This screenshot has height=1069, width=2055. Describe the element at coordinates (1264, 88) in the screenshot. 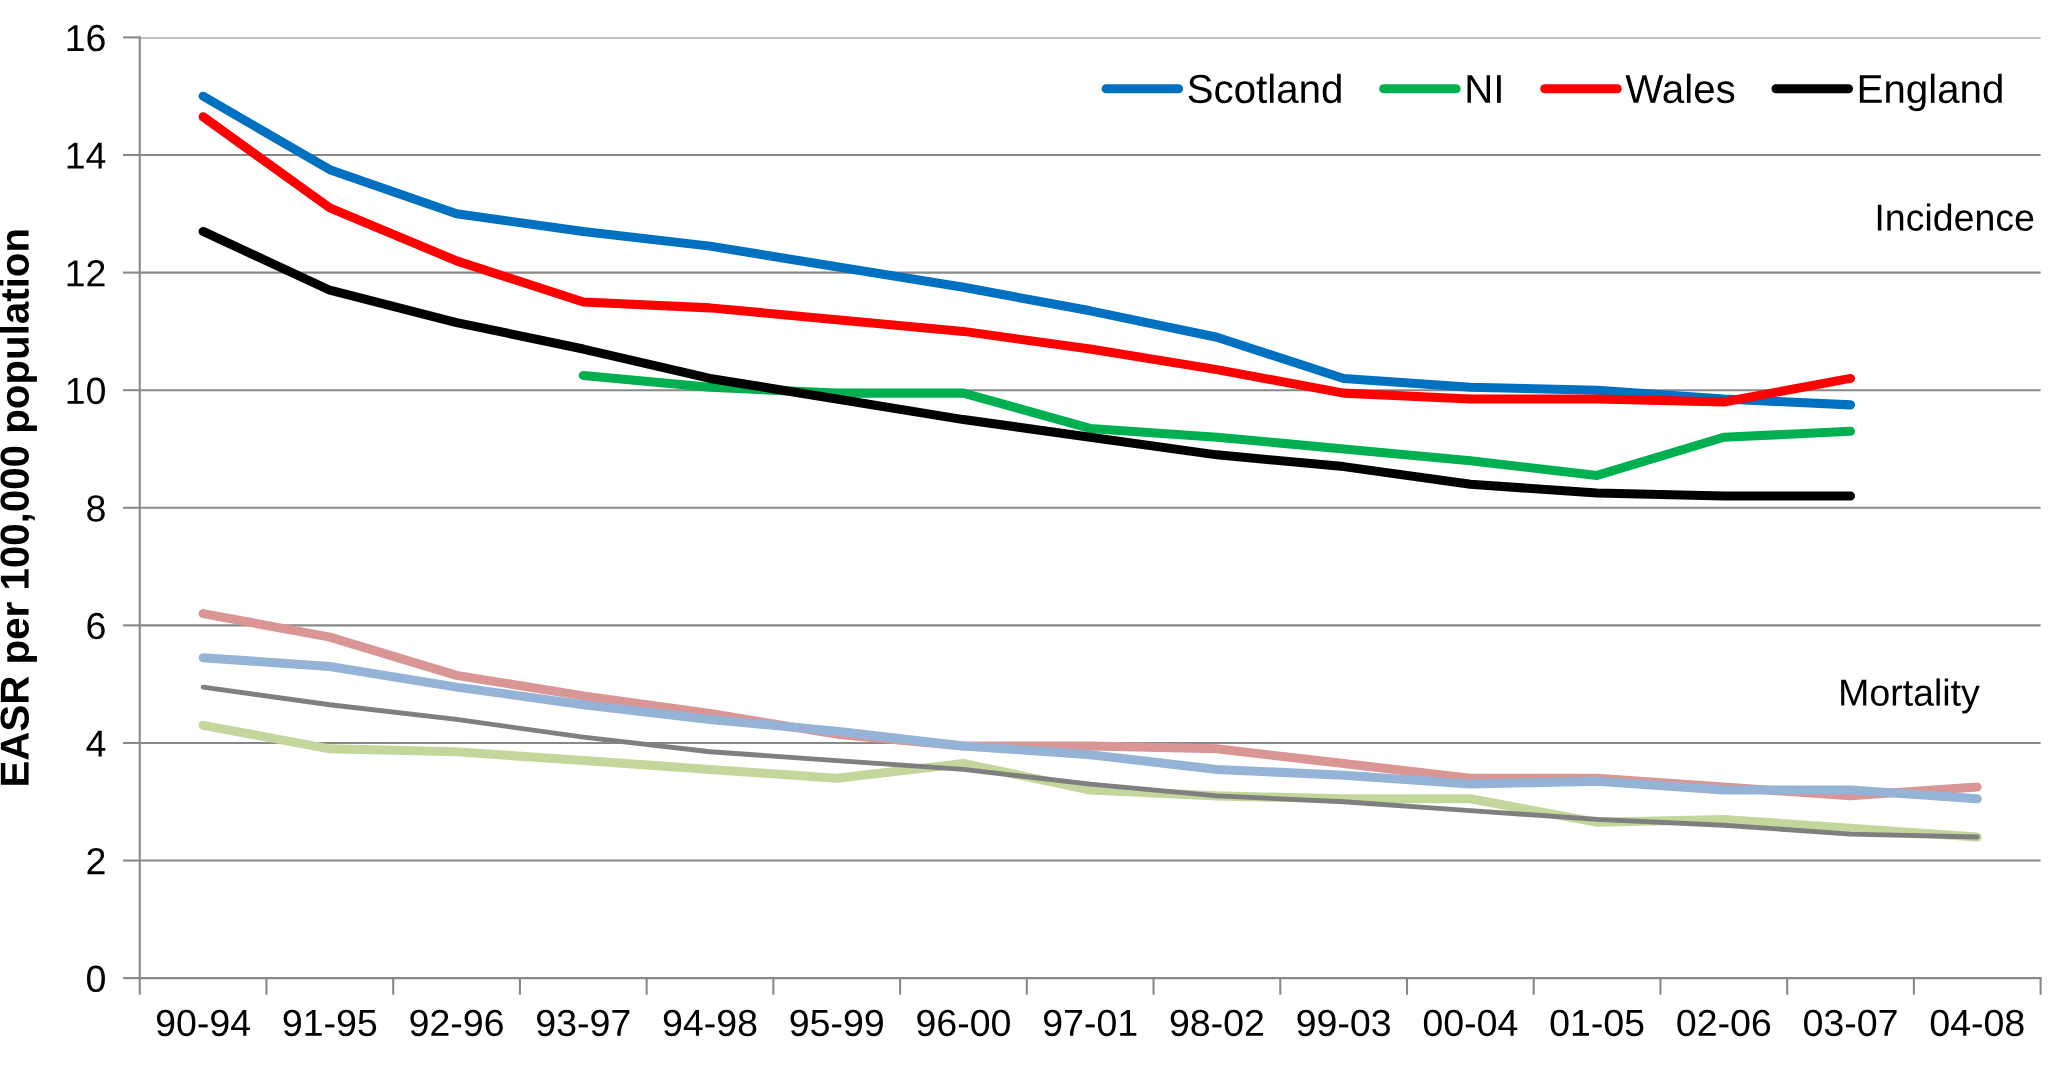

I see `legend-label: Scotland` at that location.